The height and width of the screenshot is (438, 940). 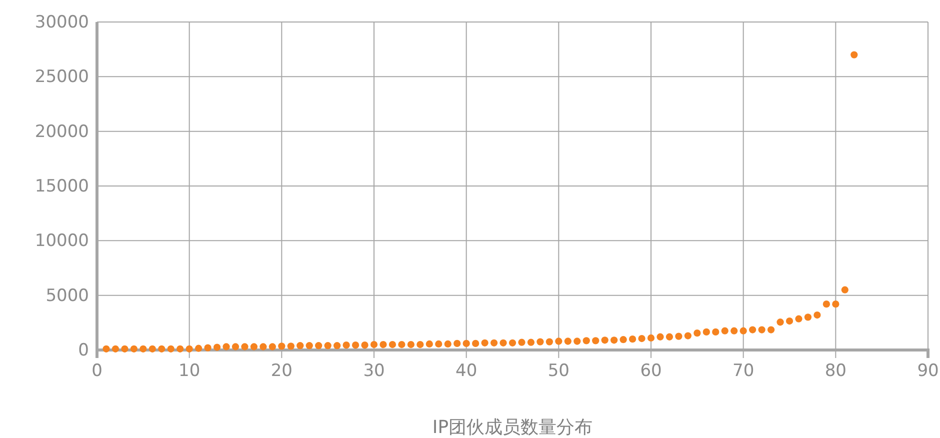 What do you see at coordinates (61, 22) in the screenshot?
I see `y-tick-label: 30000` at bounding box center [61, 22].